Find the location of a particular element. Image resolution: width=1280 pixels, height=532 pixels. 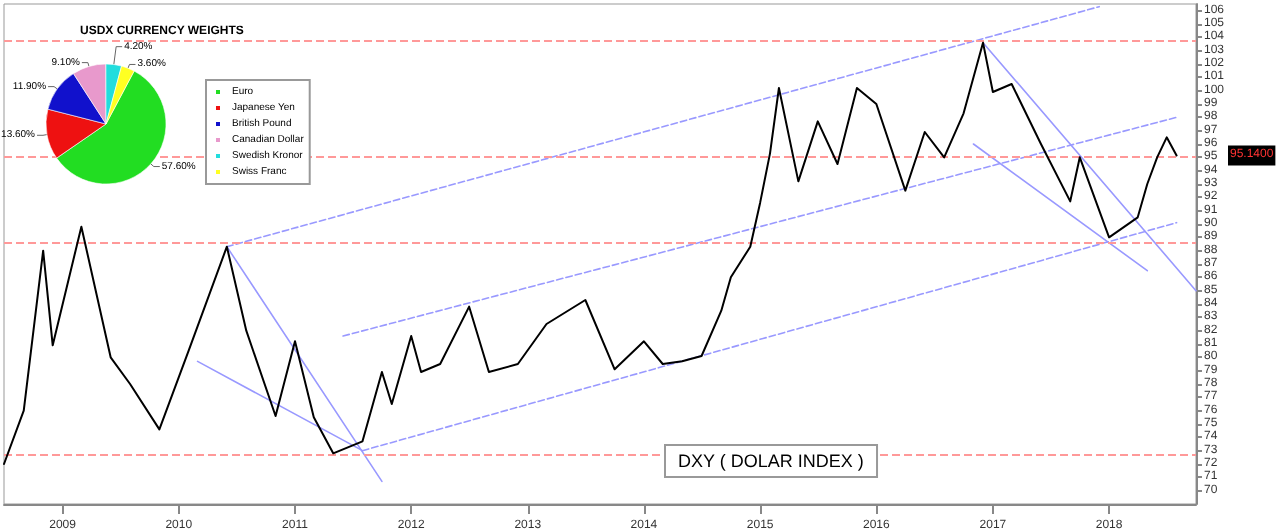

annotation: DXY ( DOLAR INDEX ) is located at coordinates (771, 461).